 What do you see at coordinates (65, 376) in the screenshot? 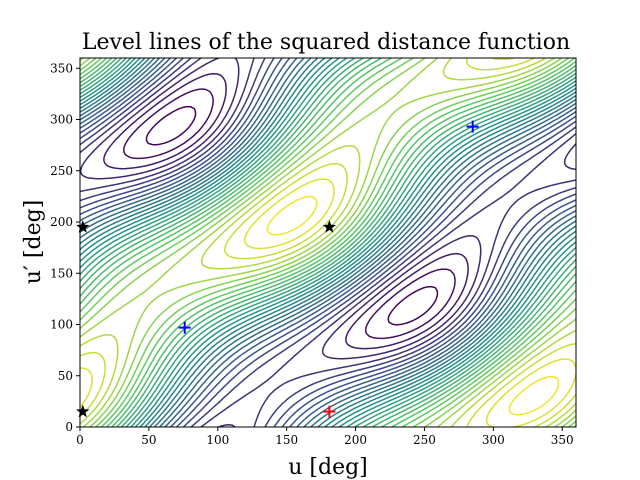
I see `y-tick-label: 50` at bounding box center [65, 376].